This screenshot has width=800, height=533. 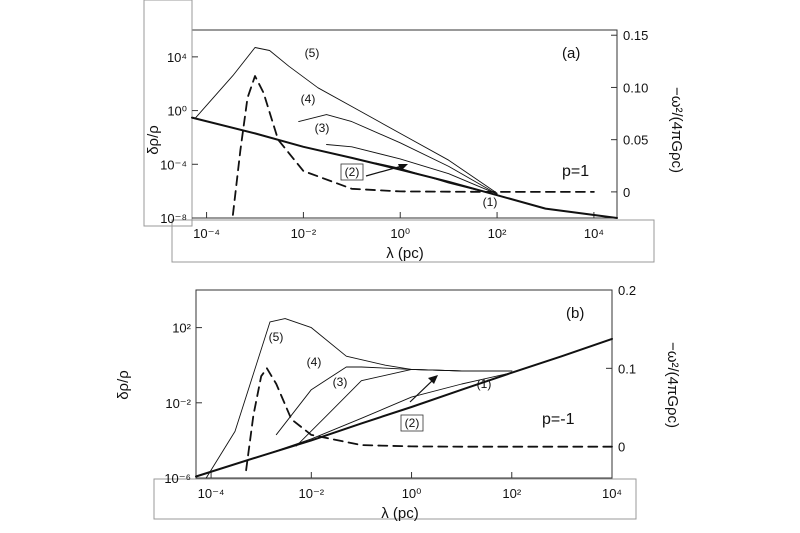 I want to click on panel-b-y2-tick-label: 0.2, so click(x=627, y=290).